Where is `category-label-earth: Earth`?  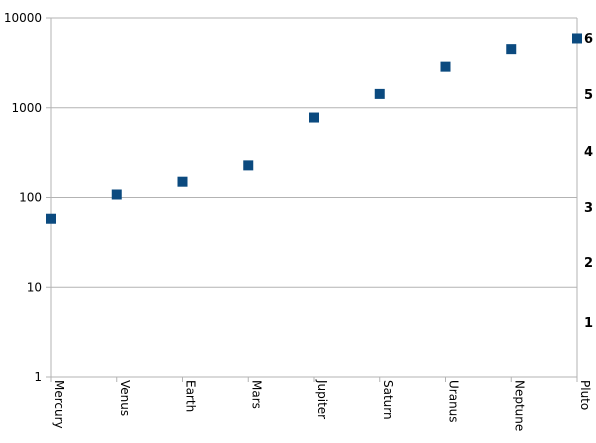
category-label-earth: Earth is located at coordinates (191, 396).